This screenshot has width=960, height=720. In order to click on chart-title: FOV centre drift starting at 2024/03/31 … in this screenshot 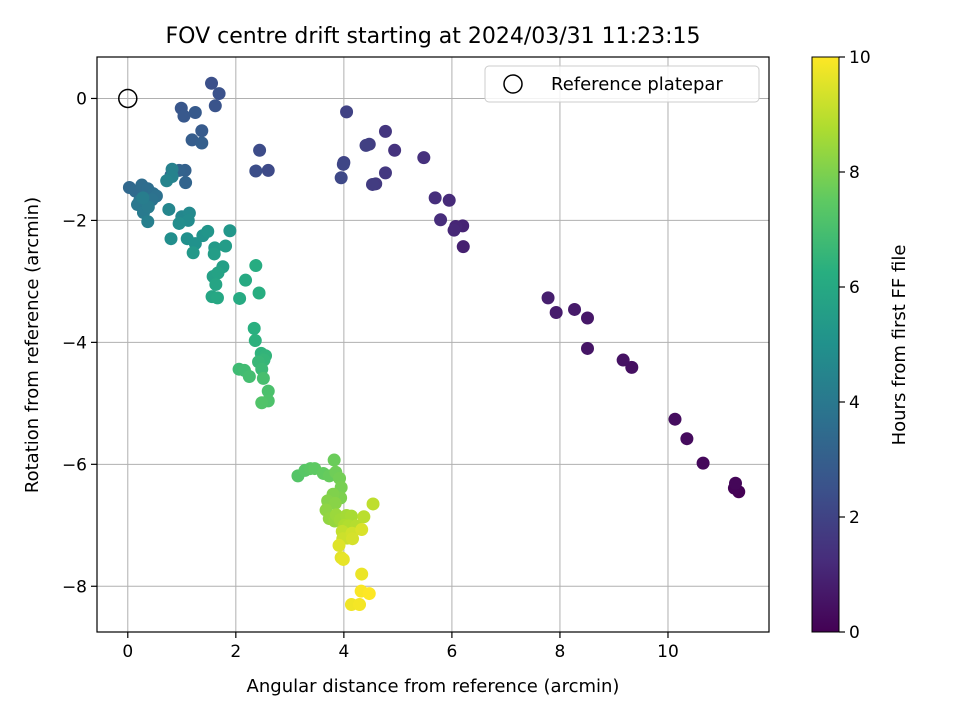, I will do `click(433, 36)`.